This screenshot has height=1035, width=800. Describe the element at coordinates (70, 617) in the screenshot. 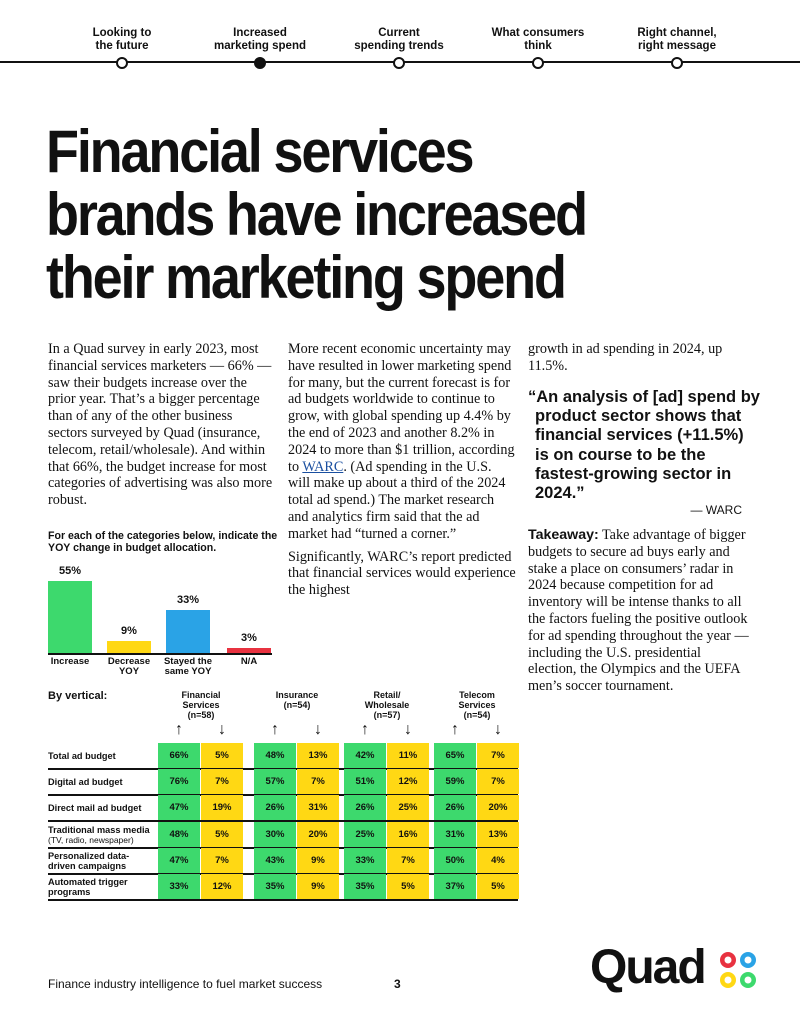

I see `bar-increase` at that location.